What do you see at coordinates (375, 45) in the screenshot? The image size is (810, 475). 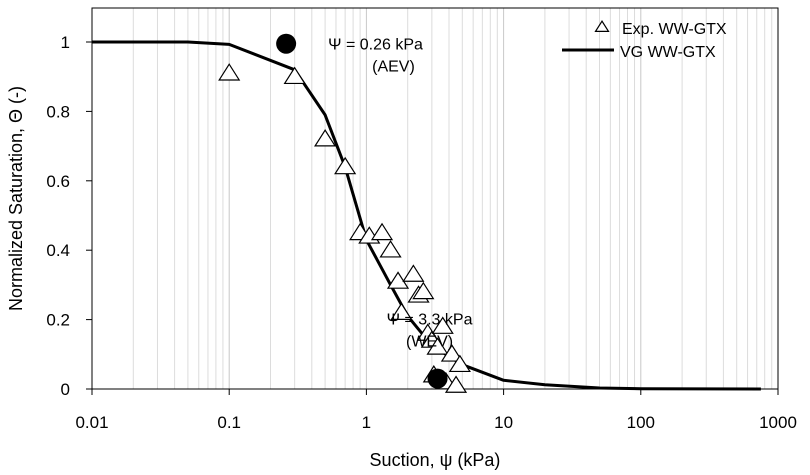 I see `annotation-text: Ψ = 0.26 kPa` at bounding box center [375, 45].